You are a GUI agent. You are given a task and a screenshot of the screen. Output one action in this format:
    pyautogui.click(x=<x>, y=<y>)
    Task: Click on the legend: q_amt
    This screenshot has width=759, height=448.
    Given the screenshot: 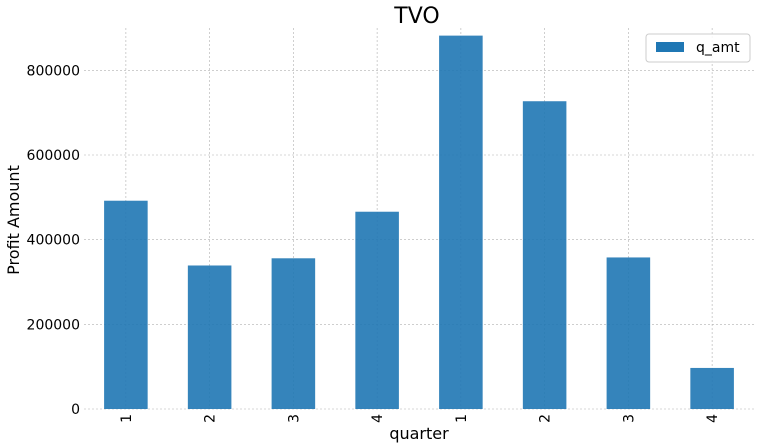 What is the action you would take?
    pyautogui.click(x=698, y=48)
    